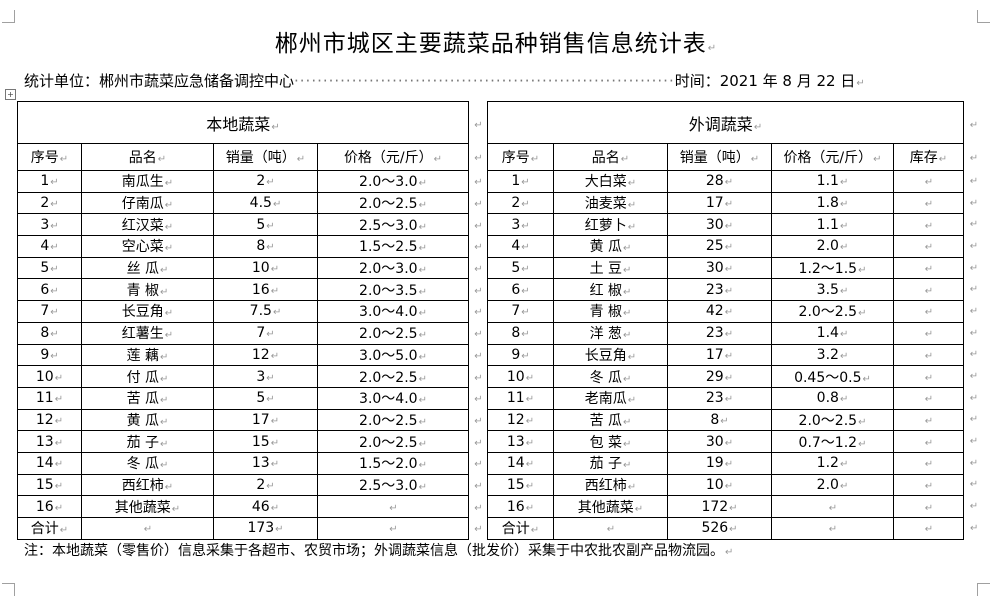  I want to click on imported-price-cell-text: 0.8, so click(827, 398).